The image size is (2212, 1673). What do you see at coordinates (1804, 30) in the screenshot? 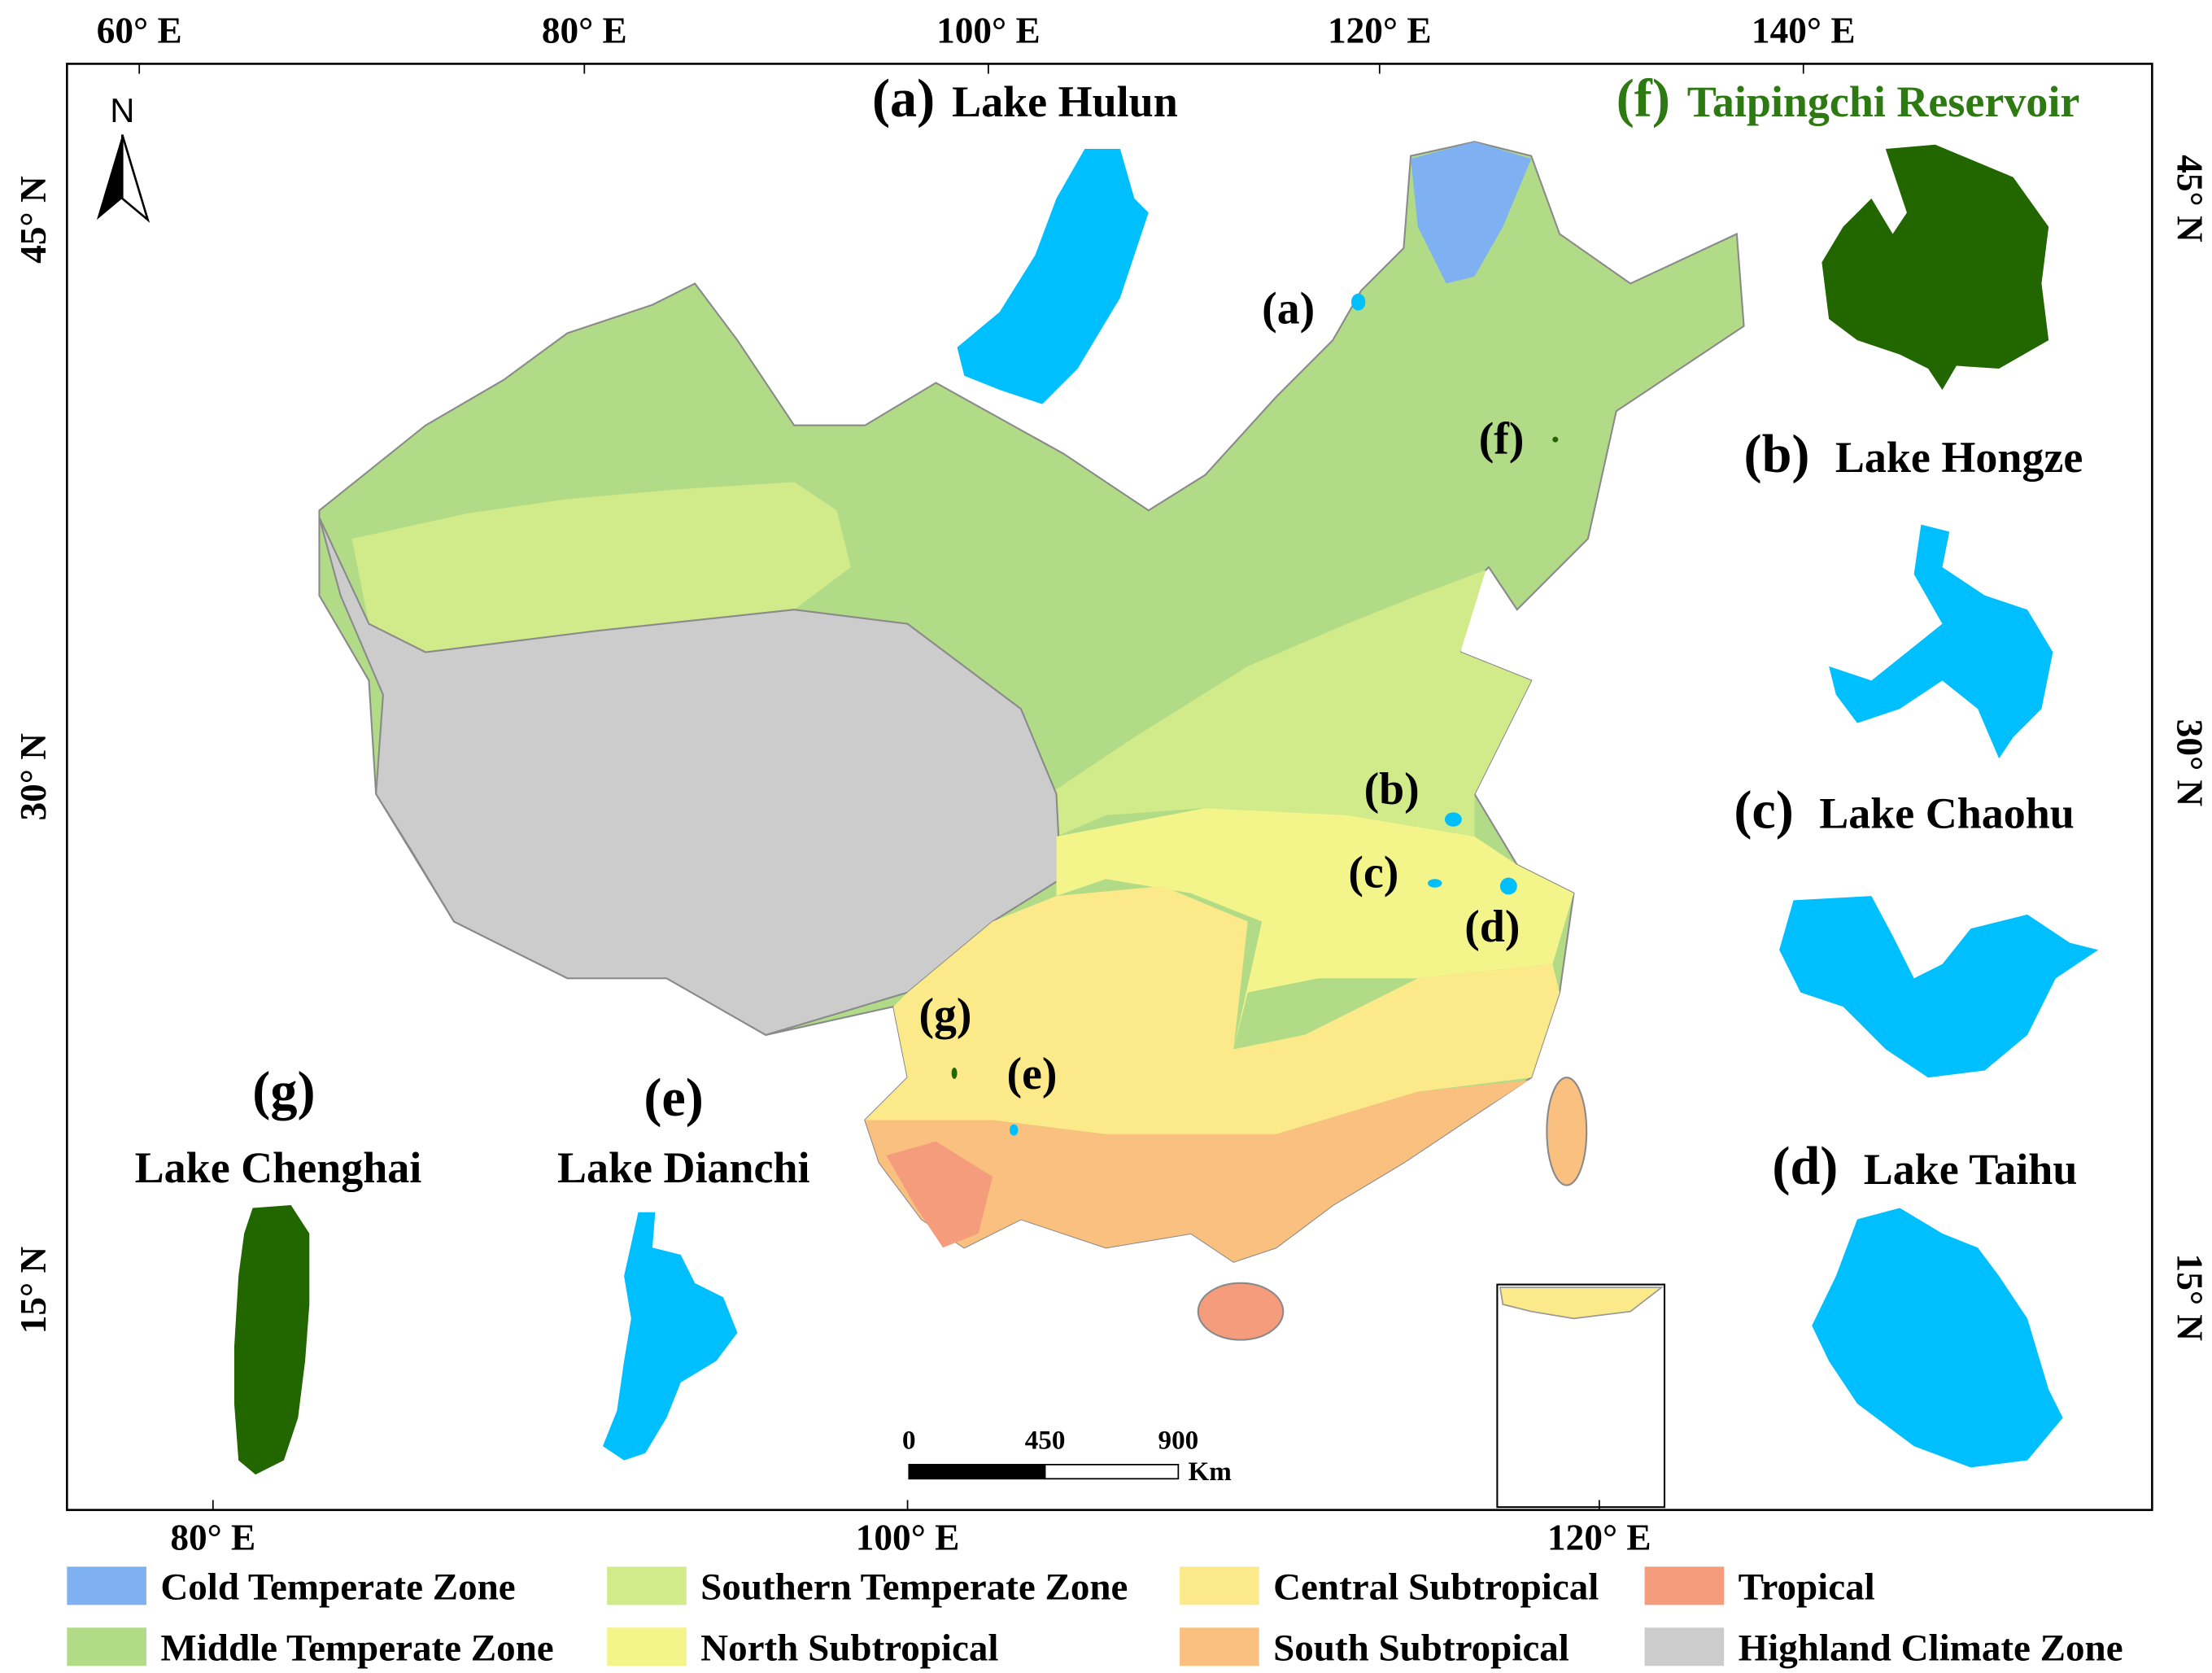
I see `top-axis-label: 140° E` at bounding box center [1804, 30].